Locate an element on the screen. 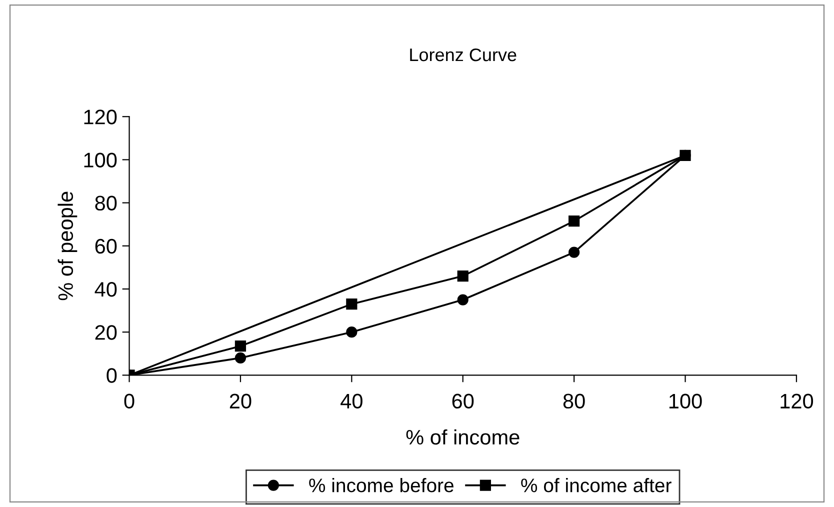 This screenshot has width=834, height=507. chart-title: Lorenz Curve is located at coordinates (463, 55).